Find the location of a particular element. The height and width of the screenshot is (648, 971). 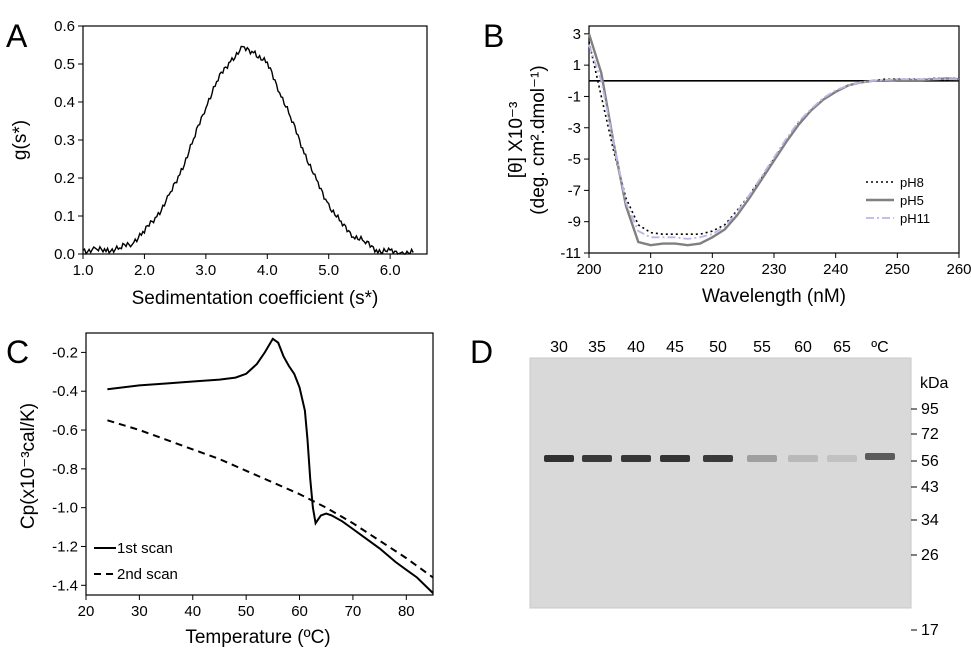

gel-mw-markers: 95 72 56 43 34 26 17 is located at coordinates (925, 520).